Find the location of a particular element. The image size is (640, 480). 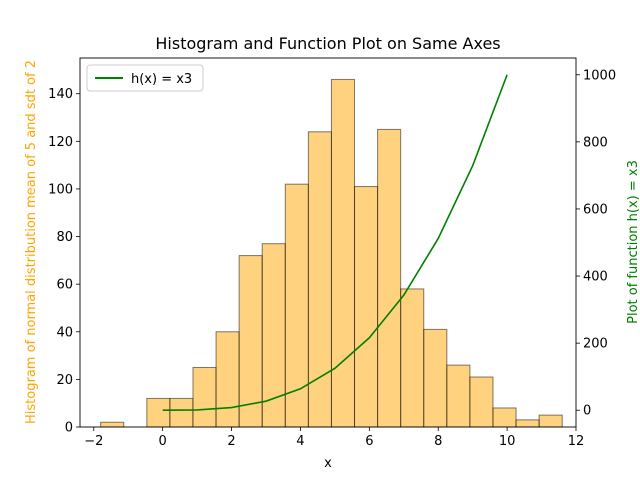

right-y-tick-label: 0 is located at coordinates (587, 411).